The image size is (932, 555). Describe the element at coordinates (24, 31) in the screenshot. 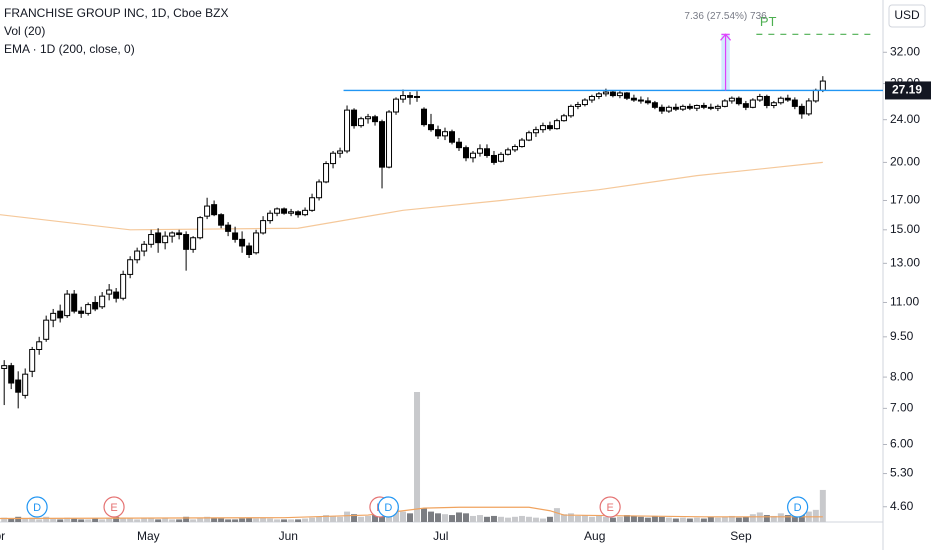

I see `indicator-label: Vol (20)` at that location.